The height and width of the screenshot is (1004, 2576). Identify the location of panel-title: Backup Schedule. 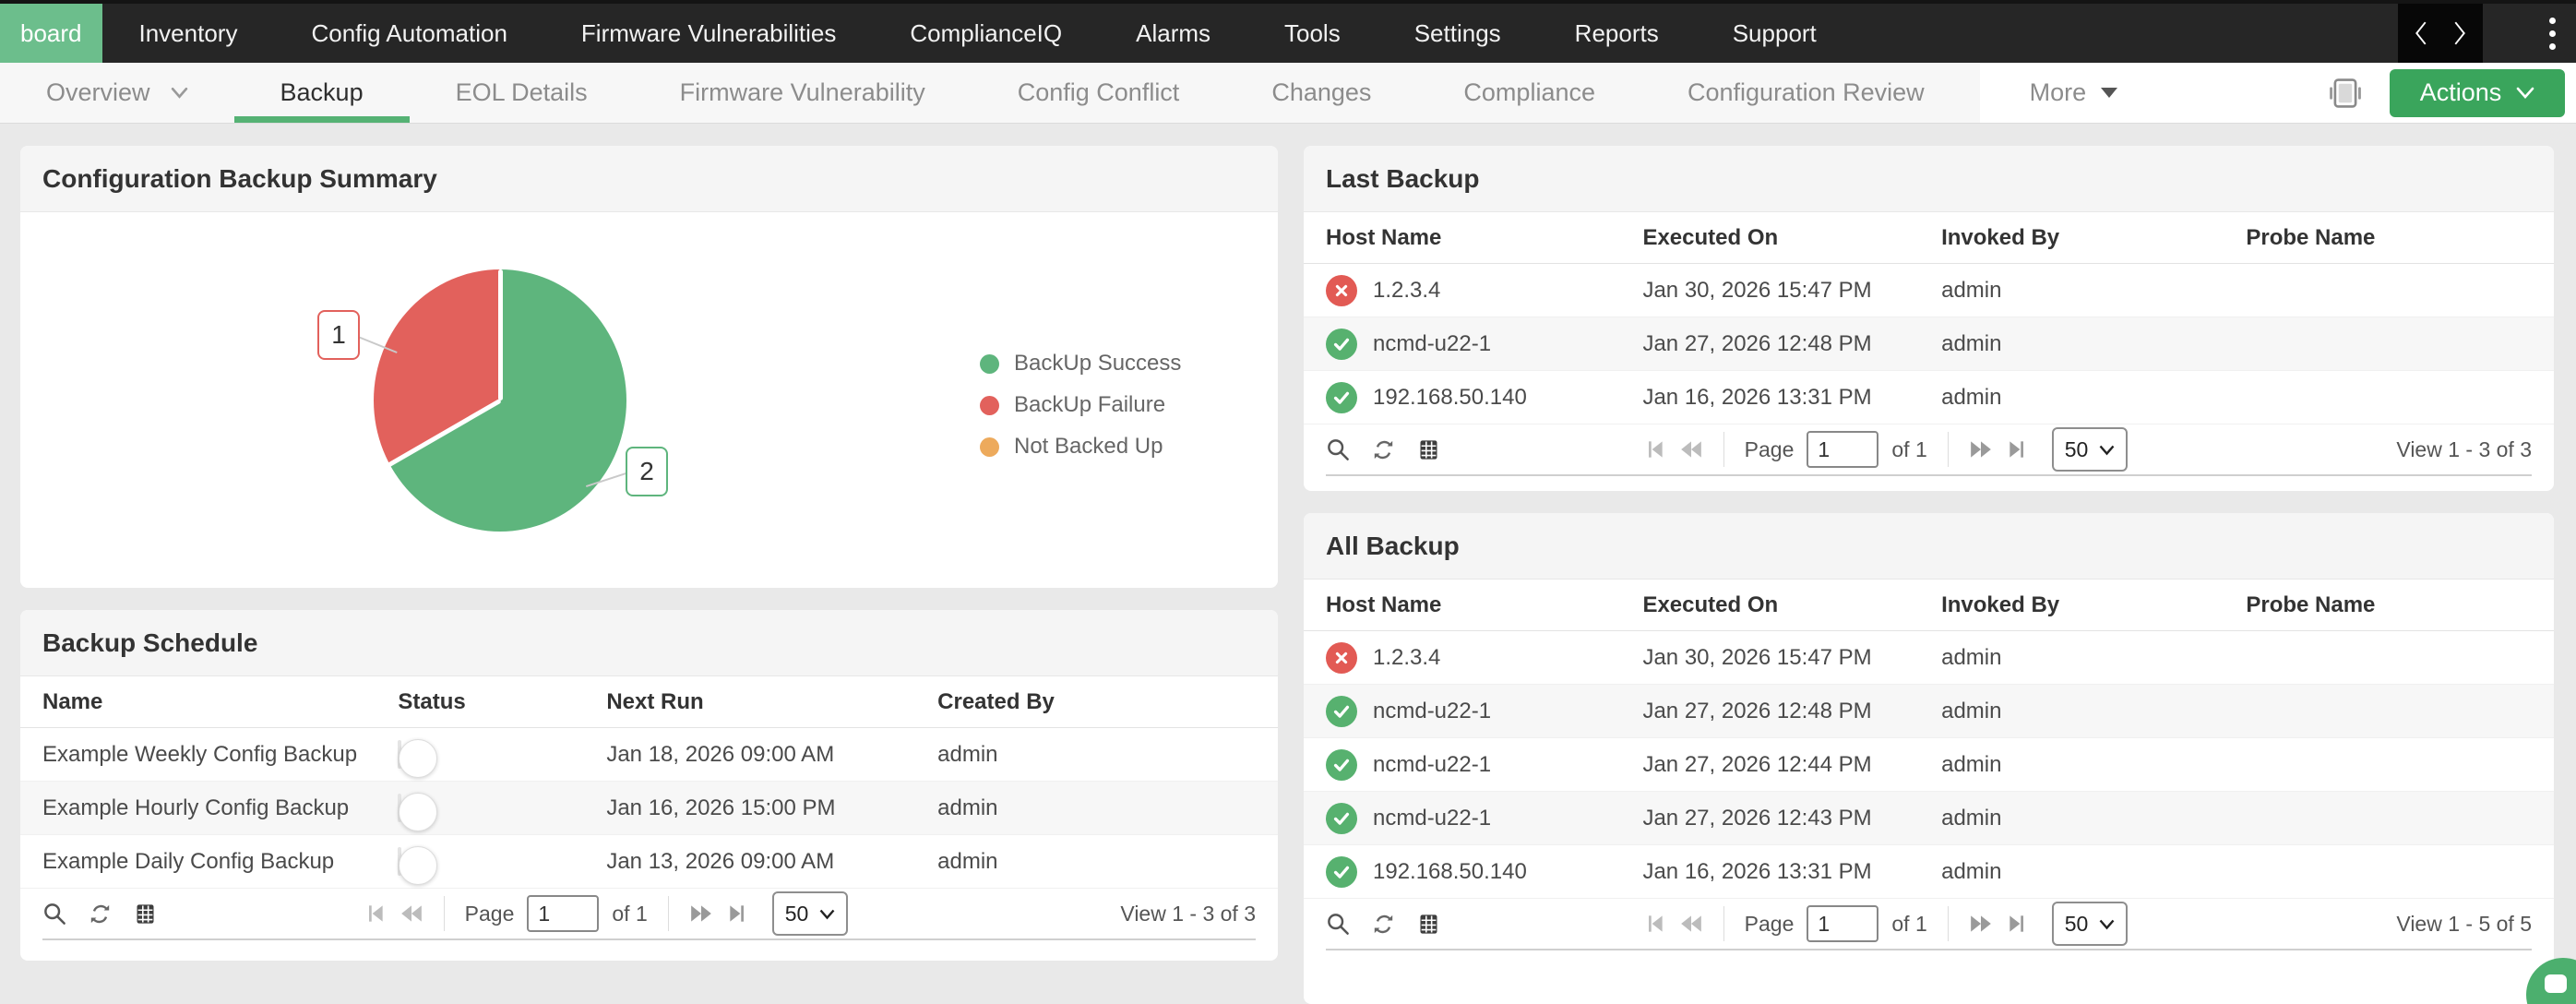
(649, 643).